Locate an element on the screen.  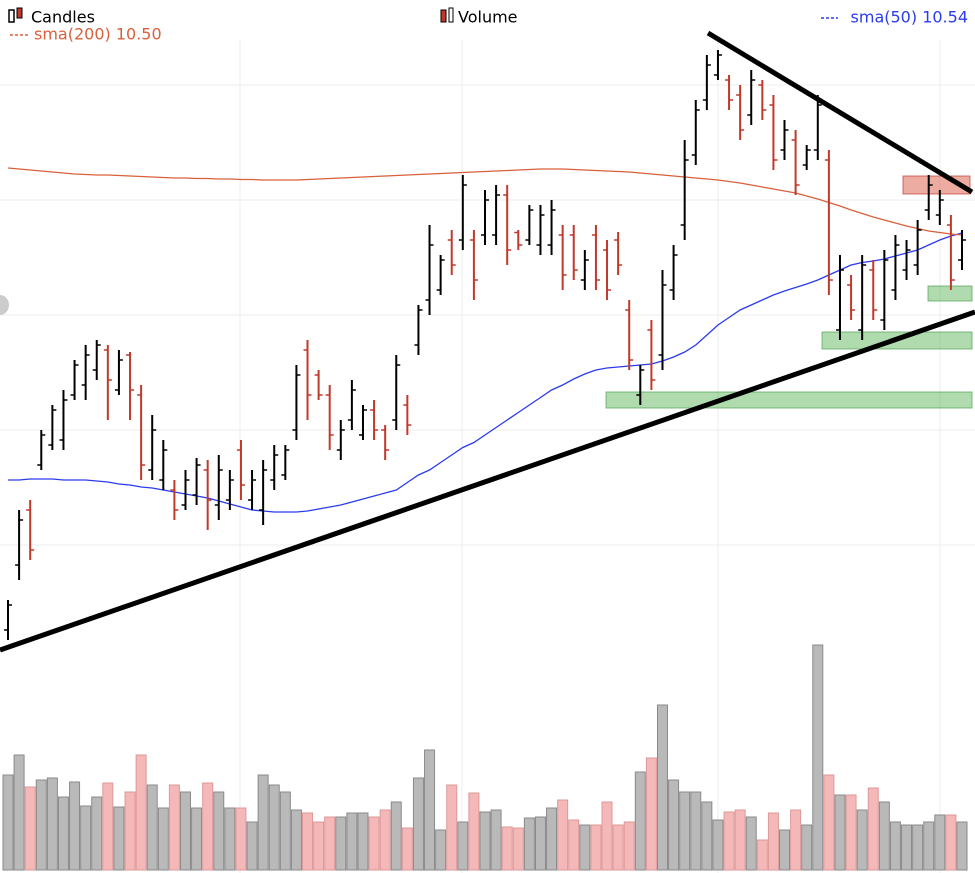
zones is located at coordinates (789, 292).